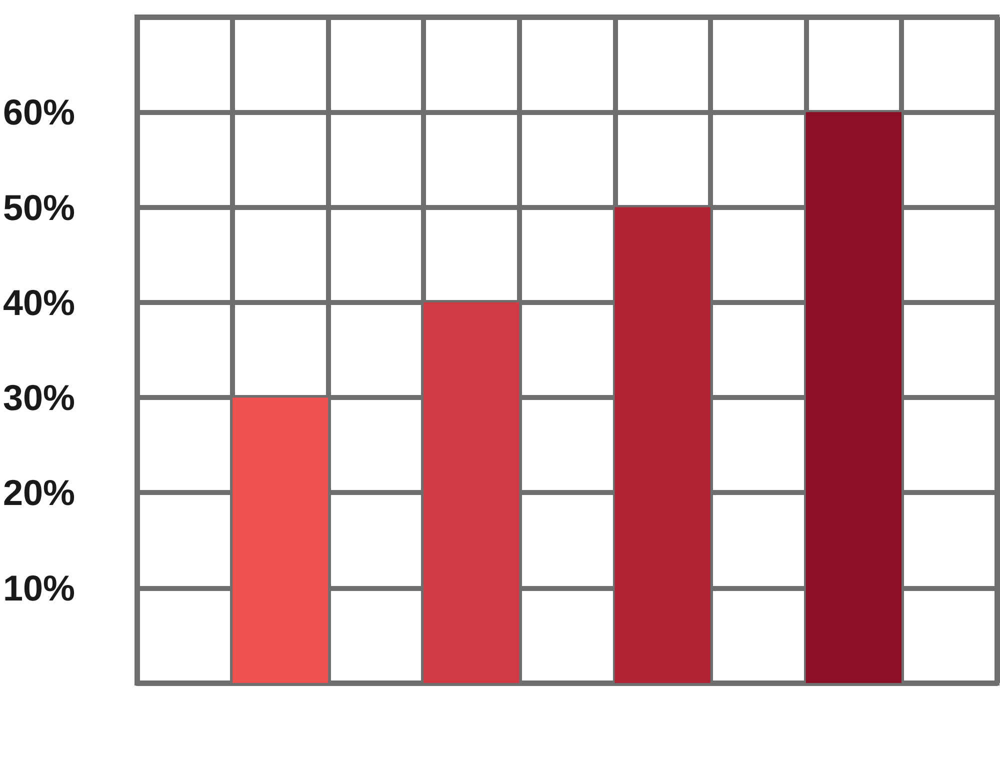  Describe the element at coordinates (39, 112) in the screenshot. I see `y-tick-label: 60%` at that location.